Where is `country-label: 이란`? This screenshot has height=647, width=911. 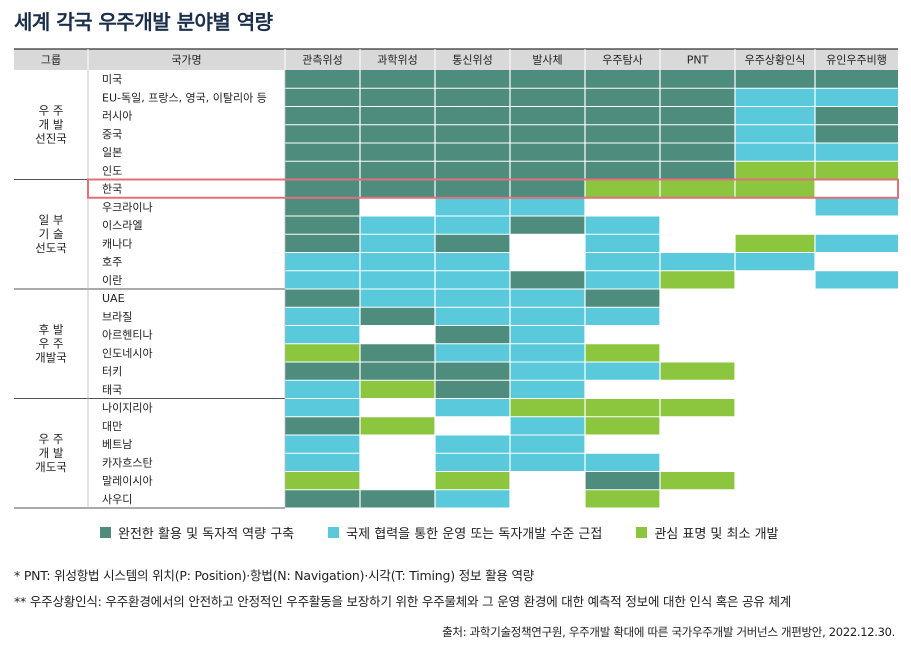
country-label: 이란 is located at coordinates (112, 280).